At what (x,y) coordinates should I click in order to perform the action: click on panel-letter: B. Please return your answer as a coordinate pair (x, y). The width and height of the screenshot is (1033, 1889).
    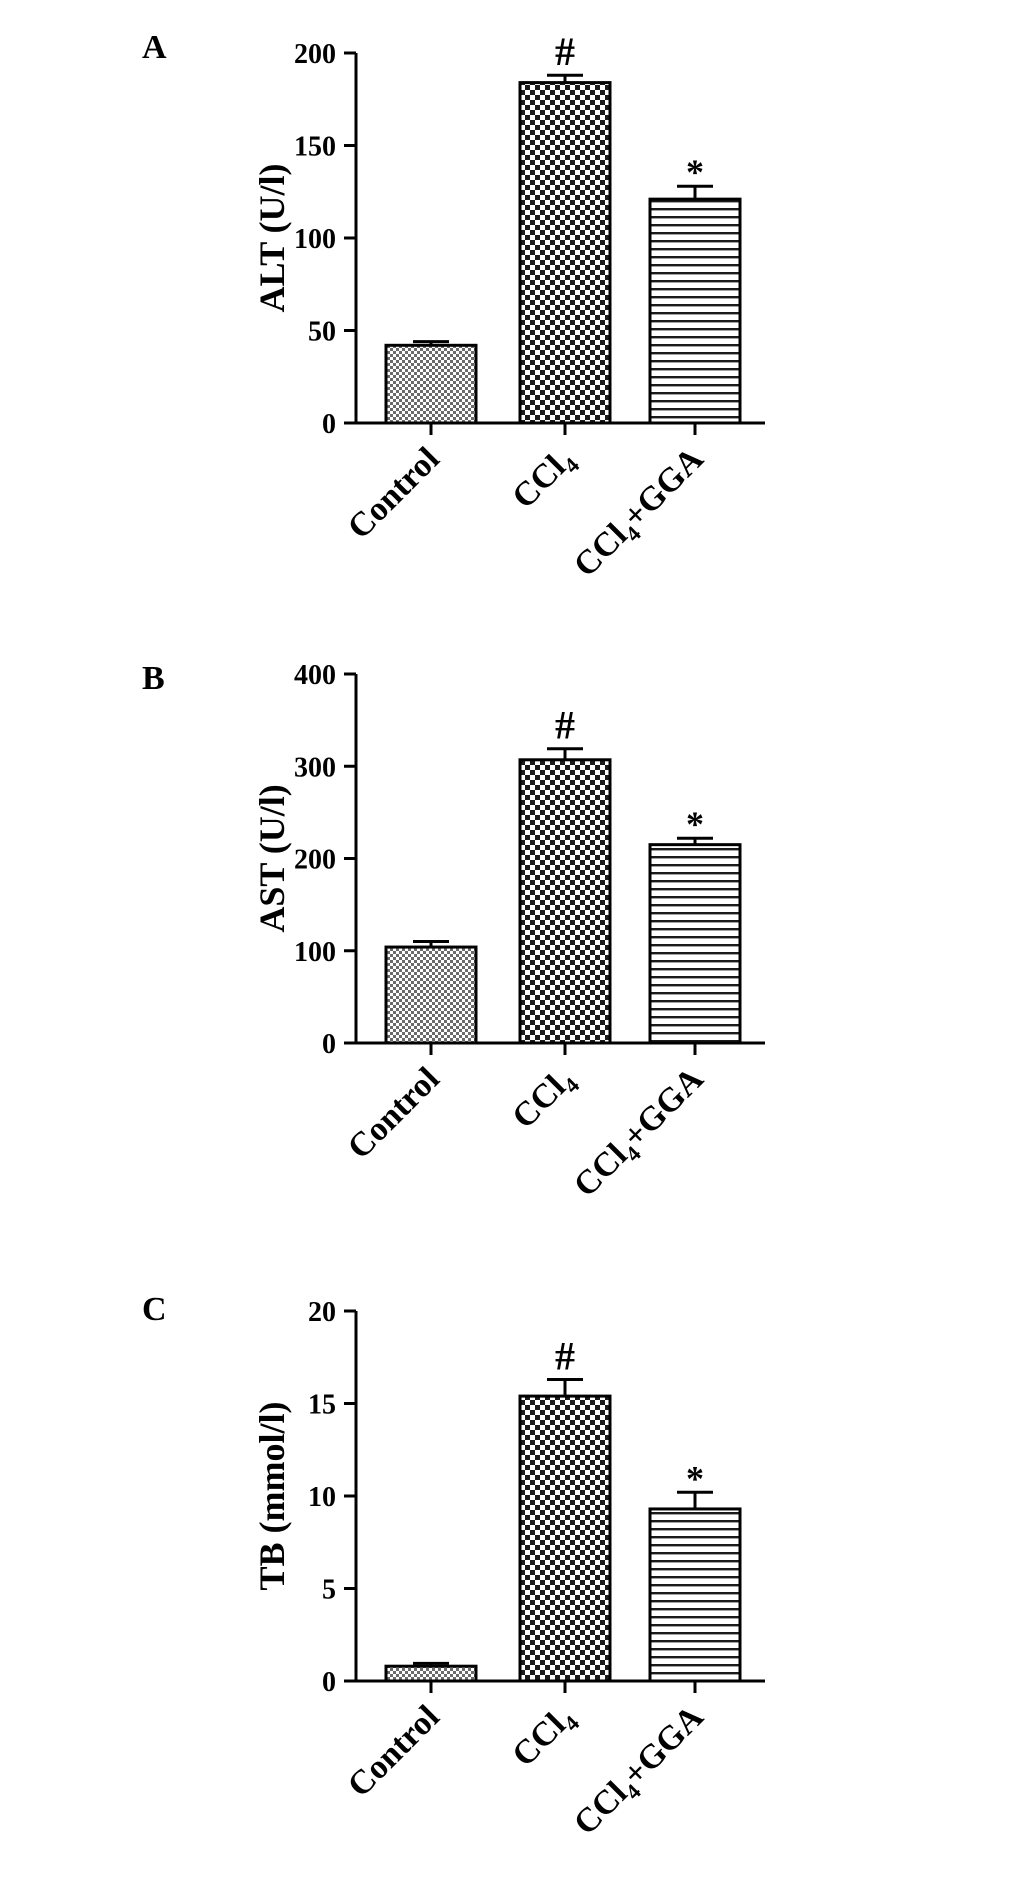
    Looking at the image, I should click on (153, 678).